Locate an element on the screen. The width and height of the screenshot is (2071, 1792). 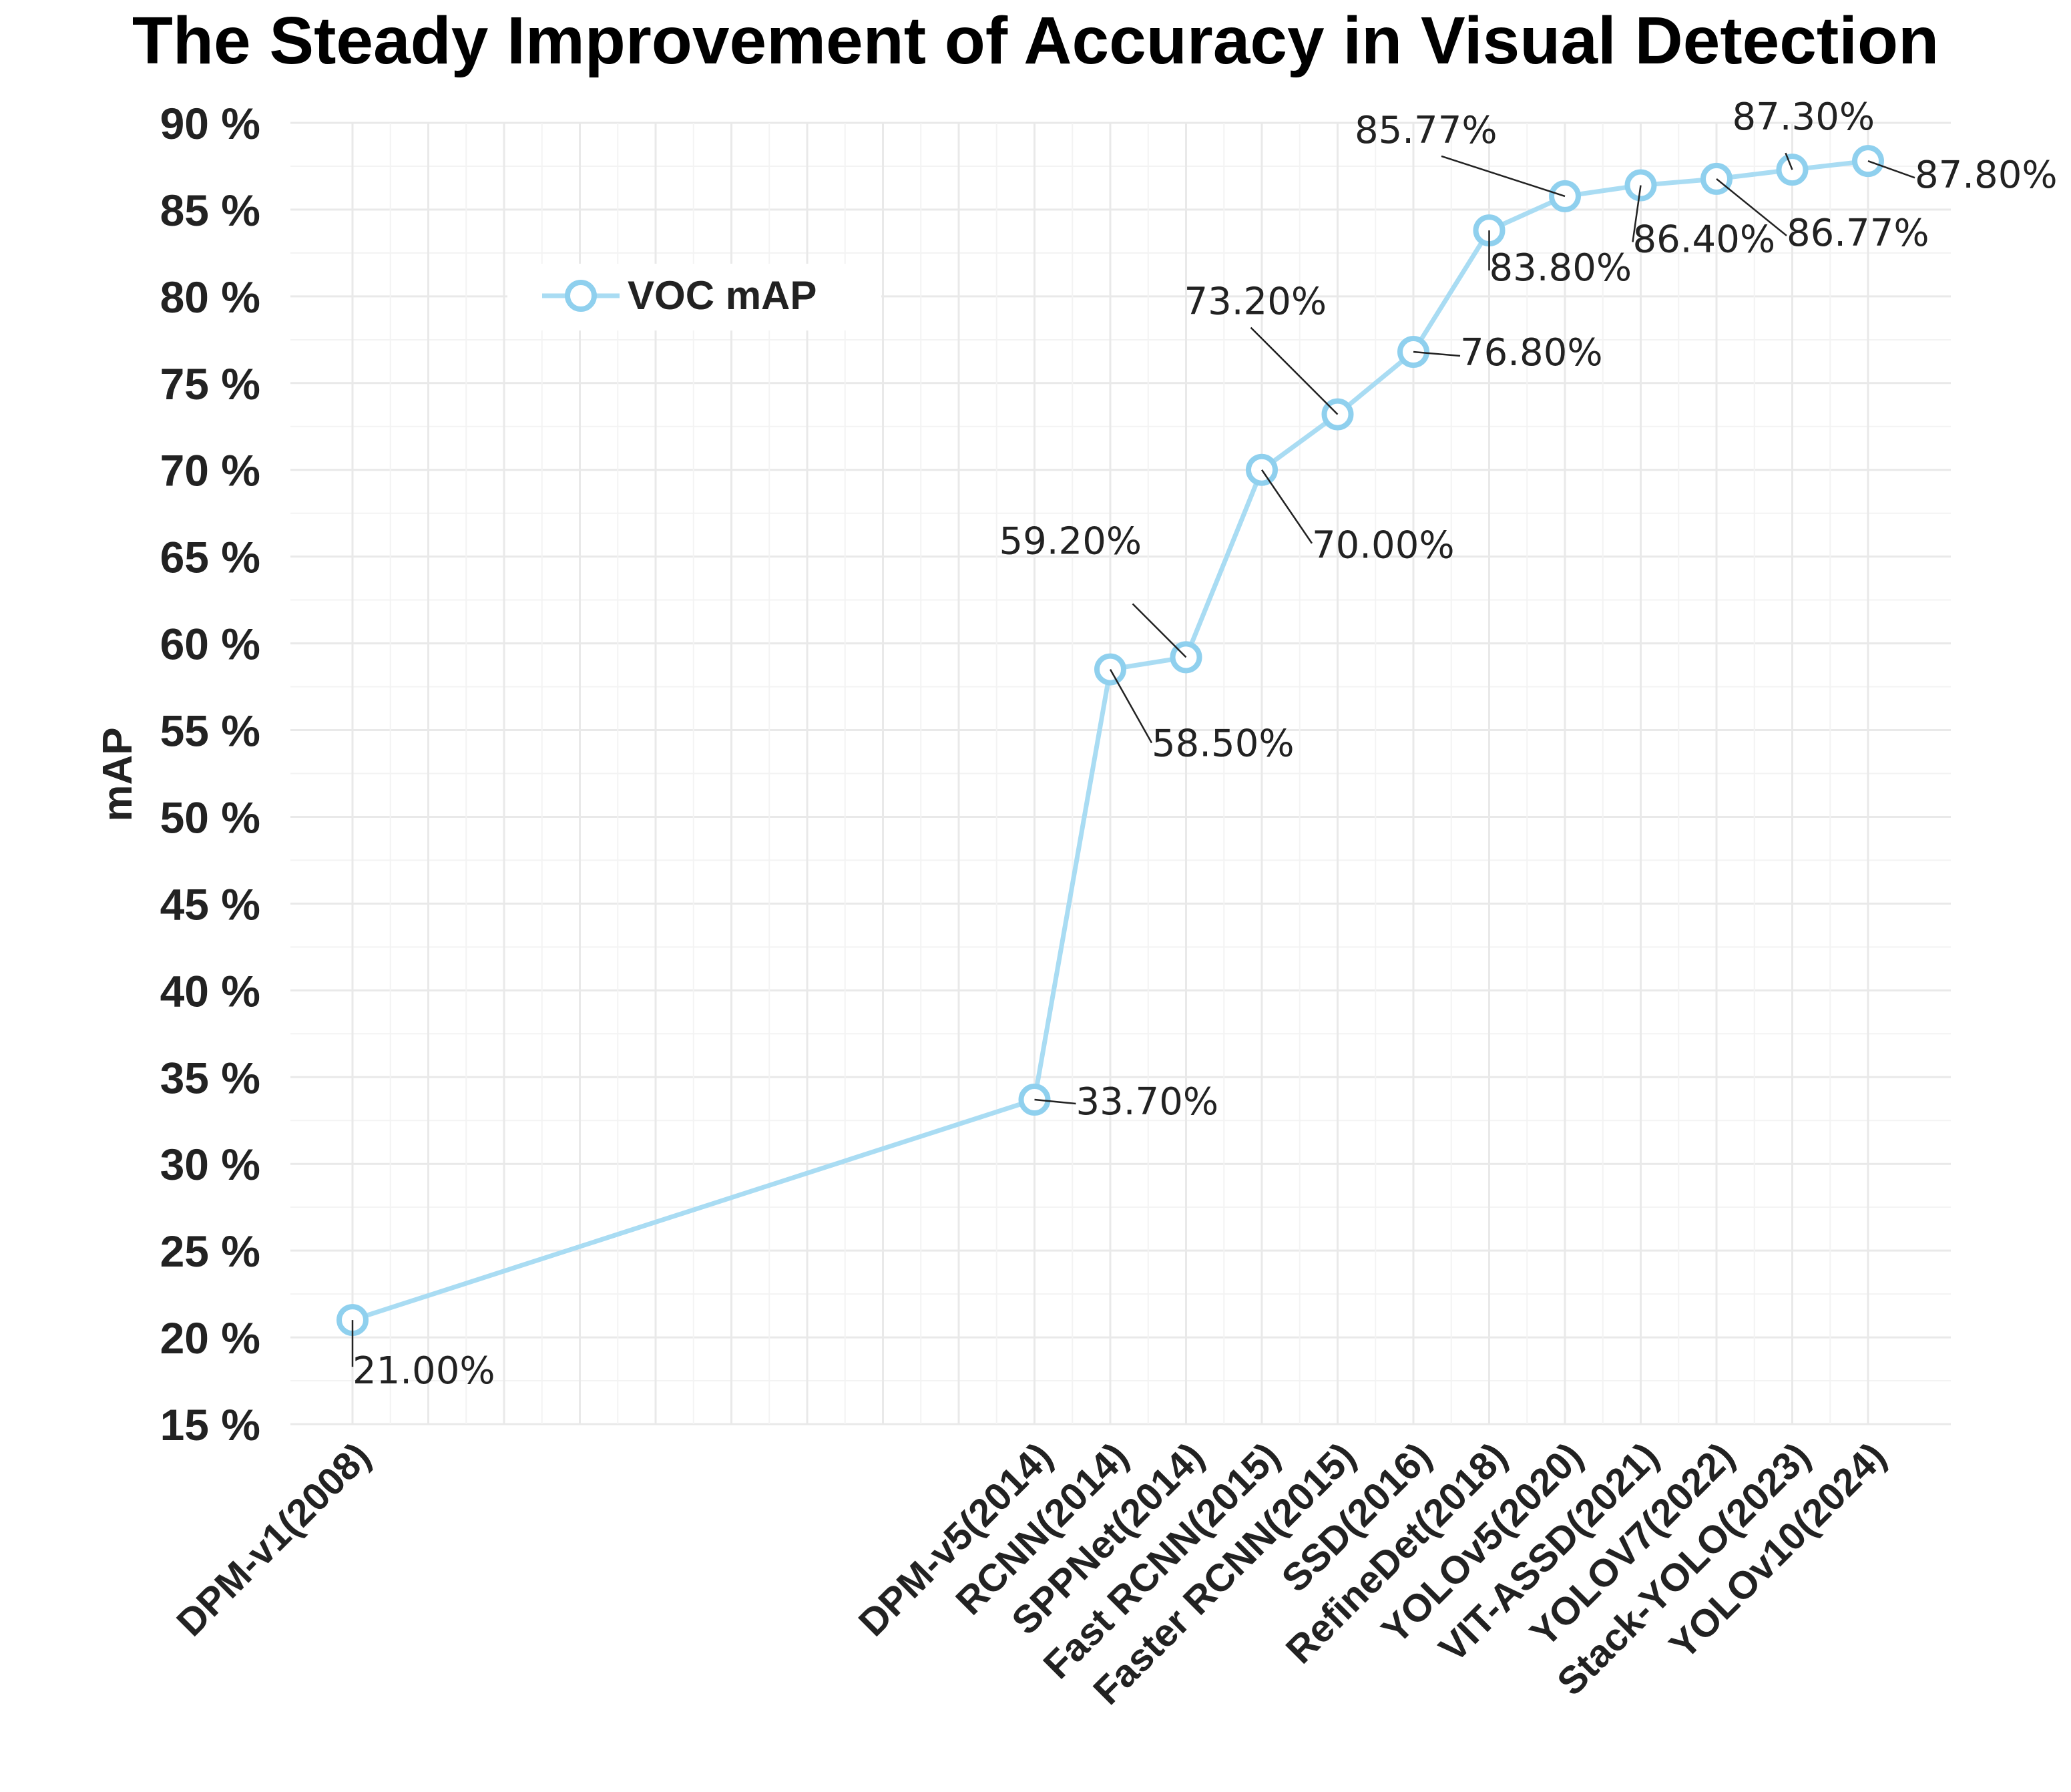
data-label: 70.00% is located at coordinates (1384, 546).